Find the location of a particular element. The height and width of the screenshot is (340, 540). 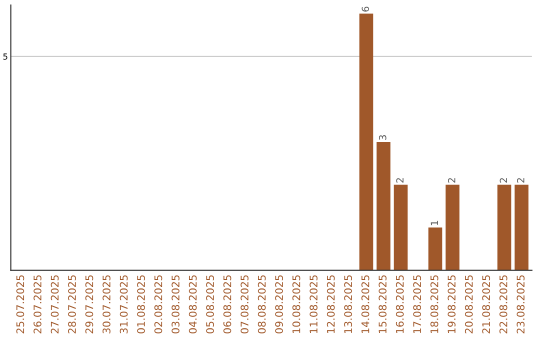

x-tick-label: 02.08.2025 is located at coordinates (158, 304).